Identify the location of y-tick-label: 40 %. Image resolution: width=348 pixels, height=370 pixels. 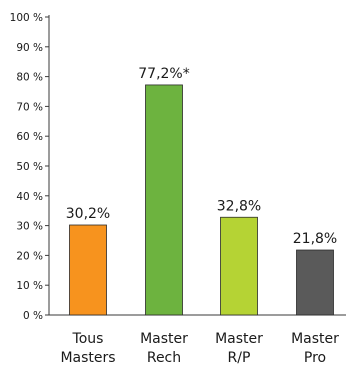
(29, 197).